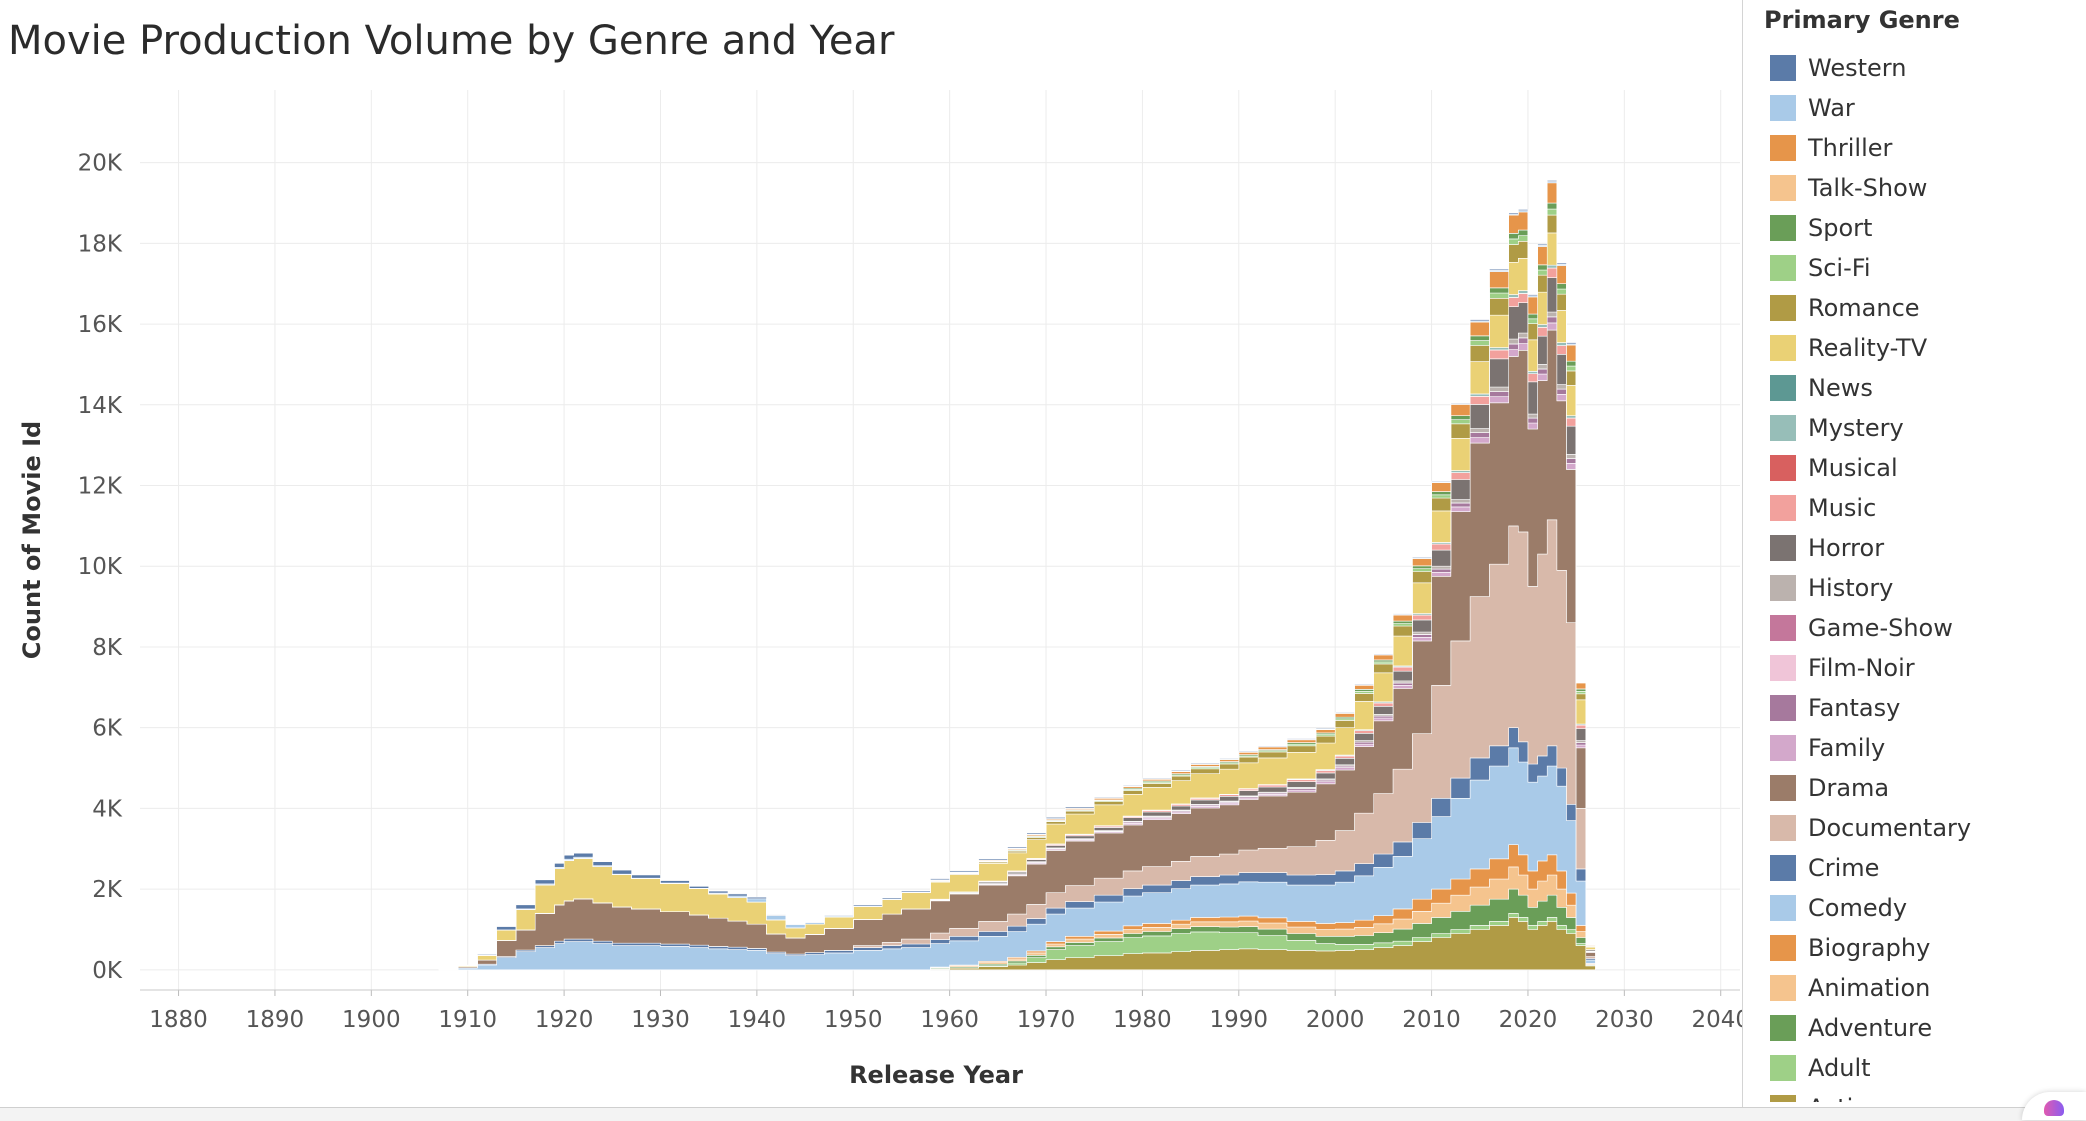 The width and height of the screenshot is (2086, 1121). What do you see at coordinates (853, 1020) in the screenshot?
I see `x-tick-label: 1950` at bounding box center [853, 1020].